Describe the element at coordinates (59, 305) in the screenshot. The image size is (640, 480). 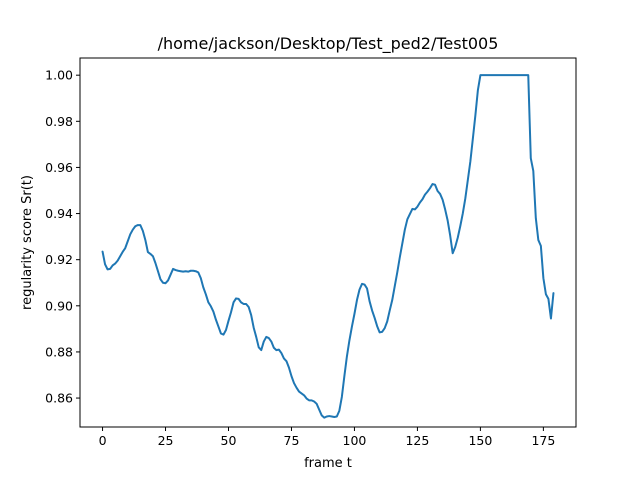
I see `y-tick-label: 0.90` at that location.